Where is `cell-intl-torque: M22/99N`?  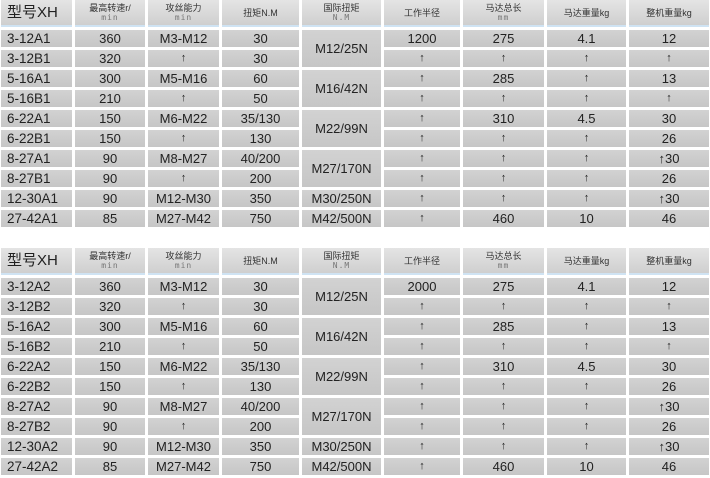
cell-intl-torque: M22/99N is located at coordinates (341, 128).